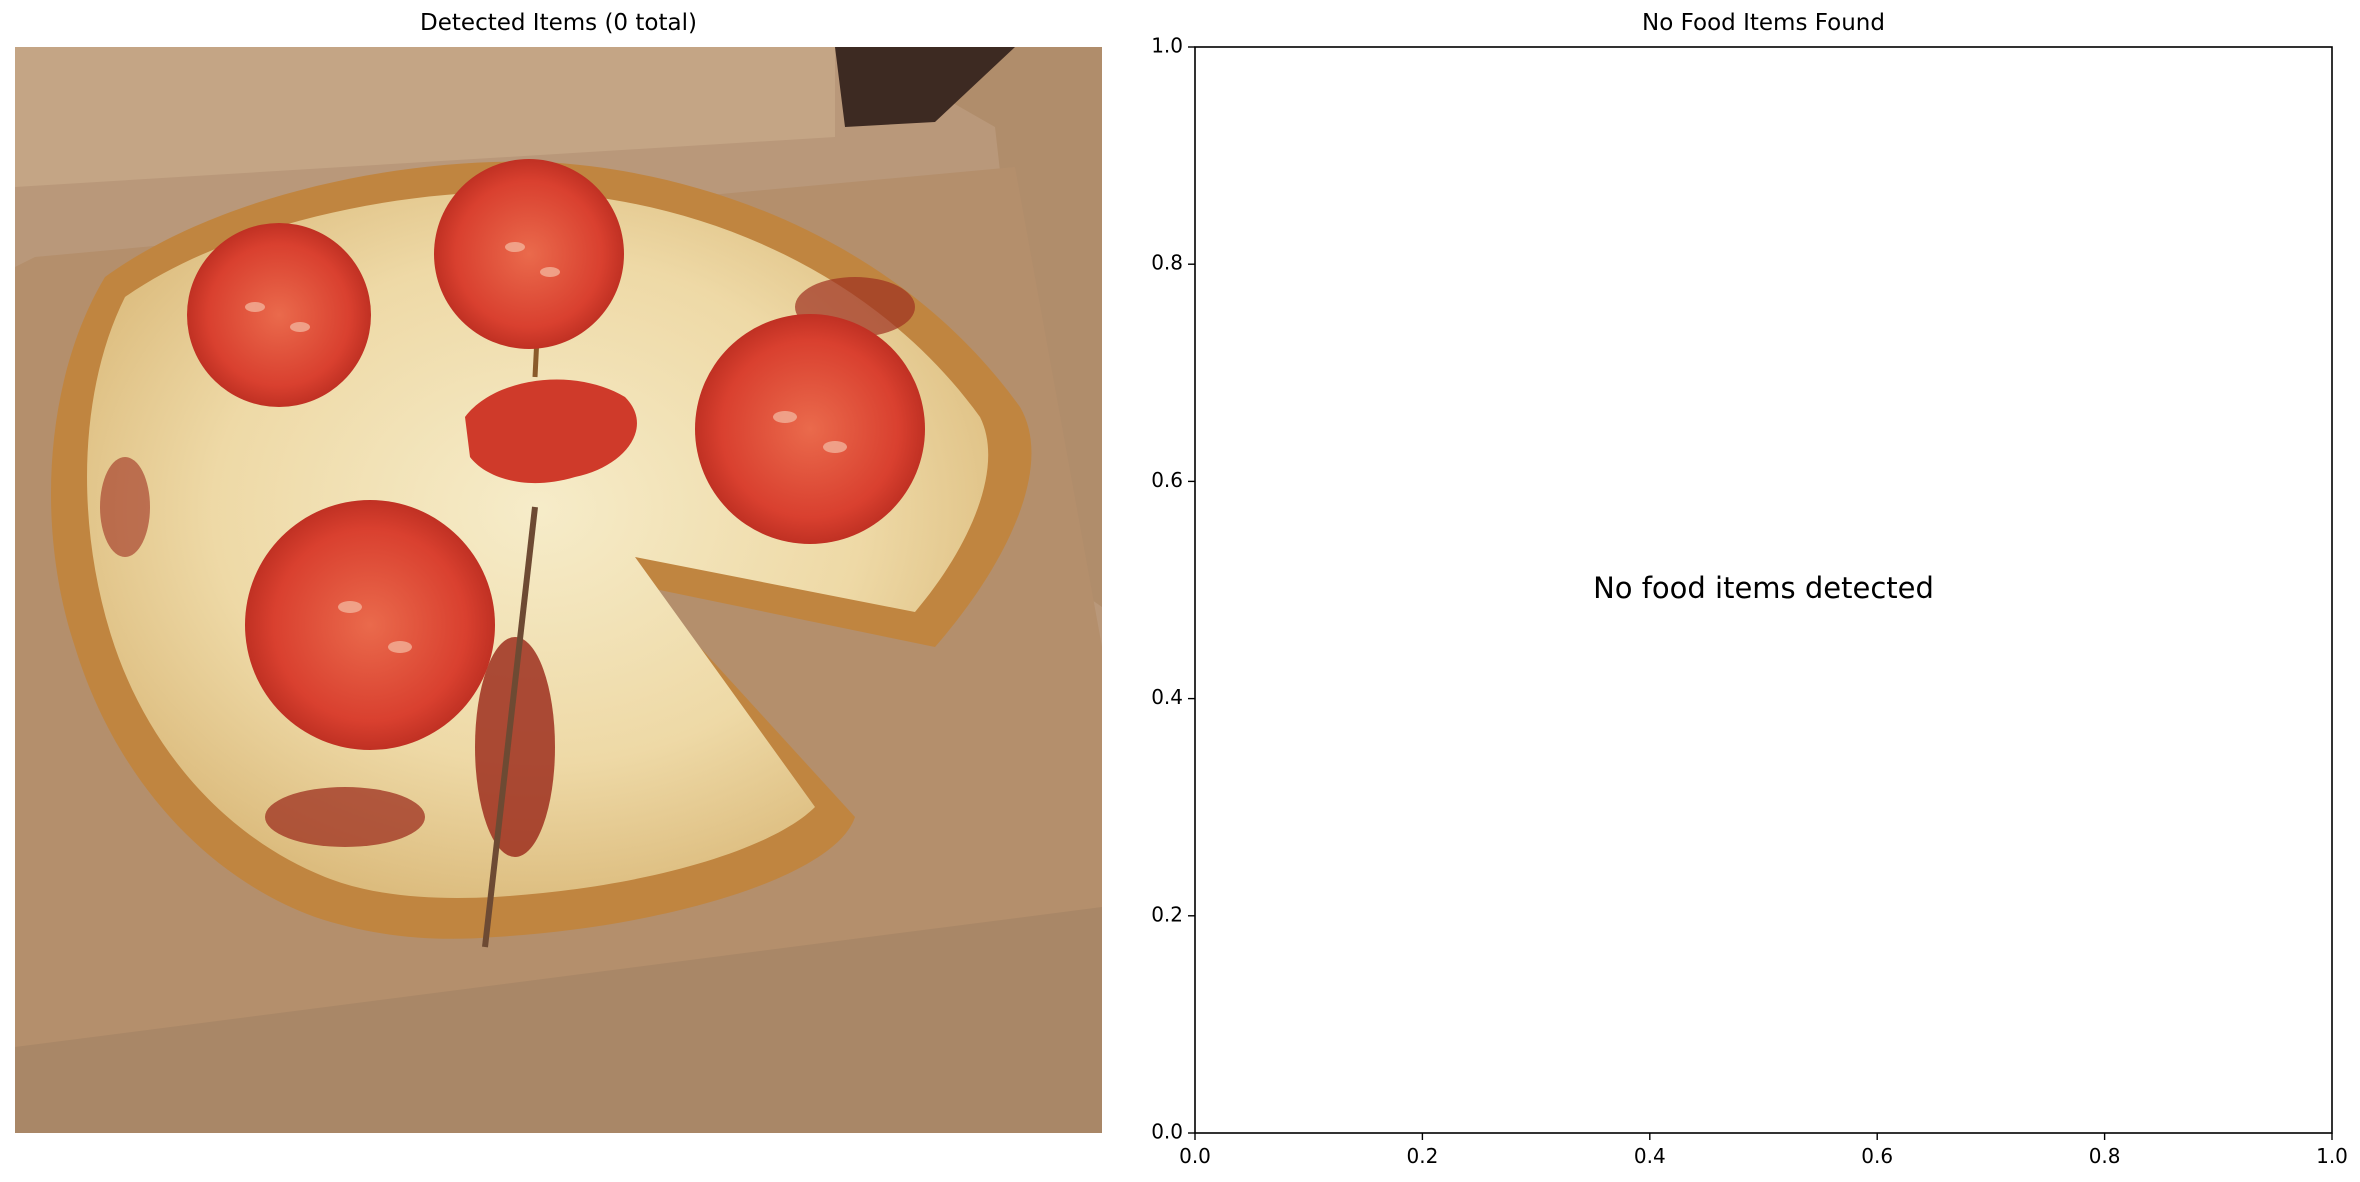  What do you see at coordinates (1167, 263) in the screenshot?
I see `y-tick-label: 0.8` at bounding box center [1167, 263].